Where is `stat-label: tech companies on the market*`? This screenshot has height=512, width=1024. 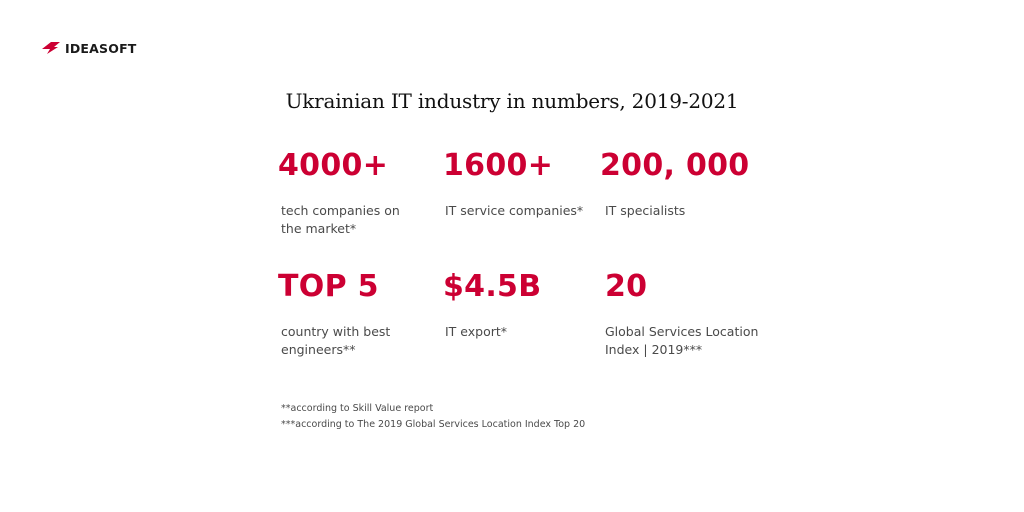 stat-label: tech companies on the market* is located at coordinates (340, 219).